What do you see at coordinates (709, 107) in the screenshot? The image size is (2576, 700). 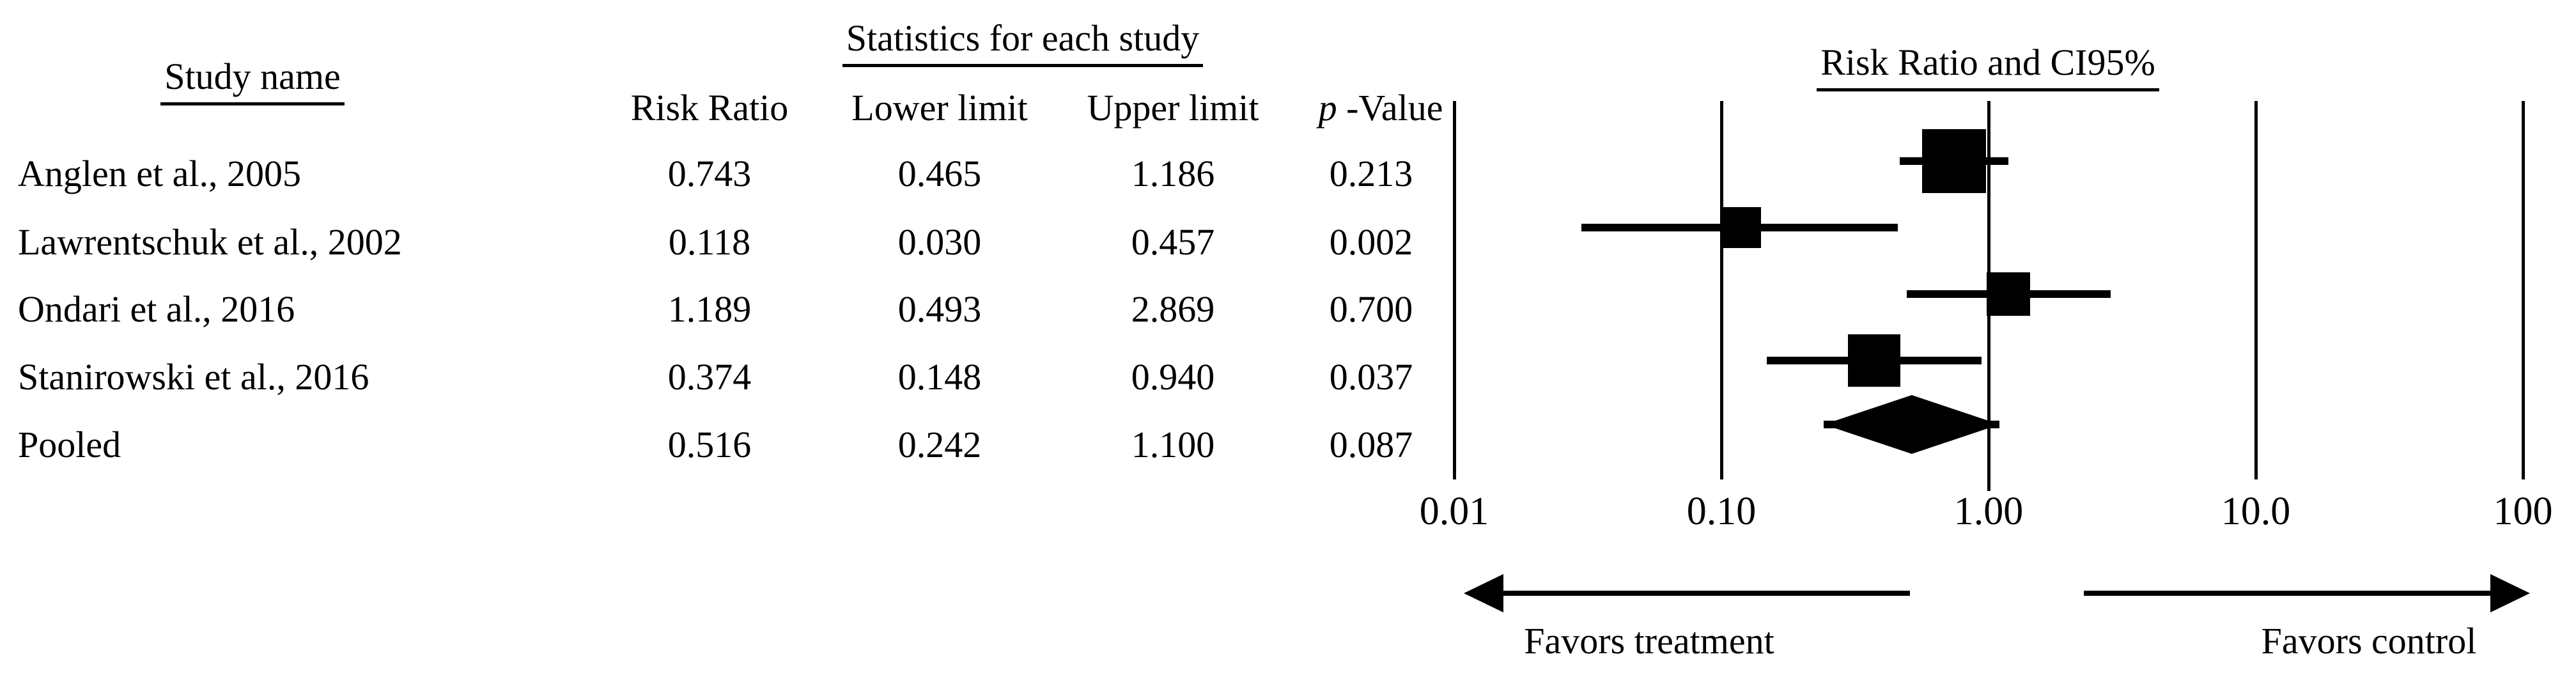 I see `col-header-risk-ratio: Risk Ratio` at bounding box center [709, 107].